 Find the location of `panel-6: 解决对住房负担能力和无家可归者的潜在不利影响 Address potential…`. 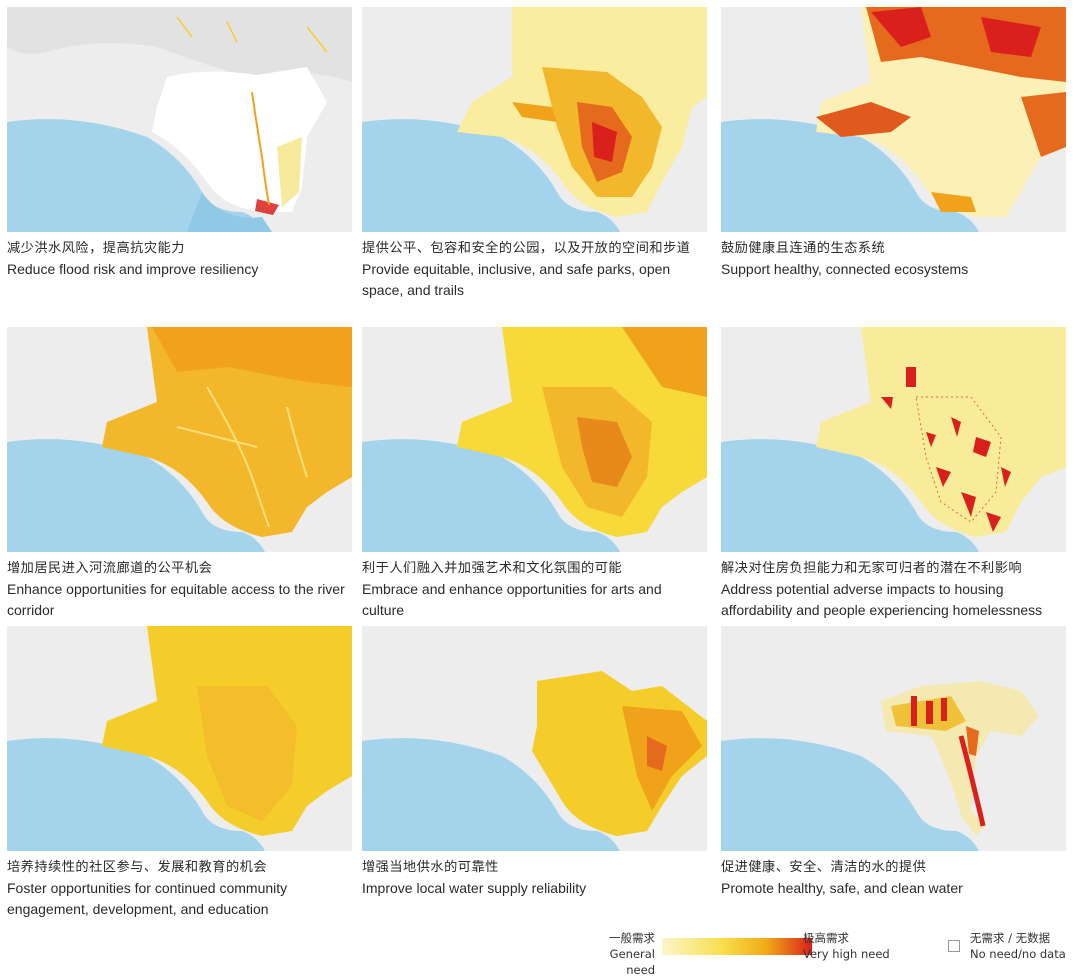

panel-6: 解决对住房负担能力和无家可归者的潜在不利影响 Address potential… is located at coordinates (893, 474).